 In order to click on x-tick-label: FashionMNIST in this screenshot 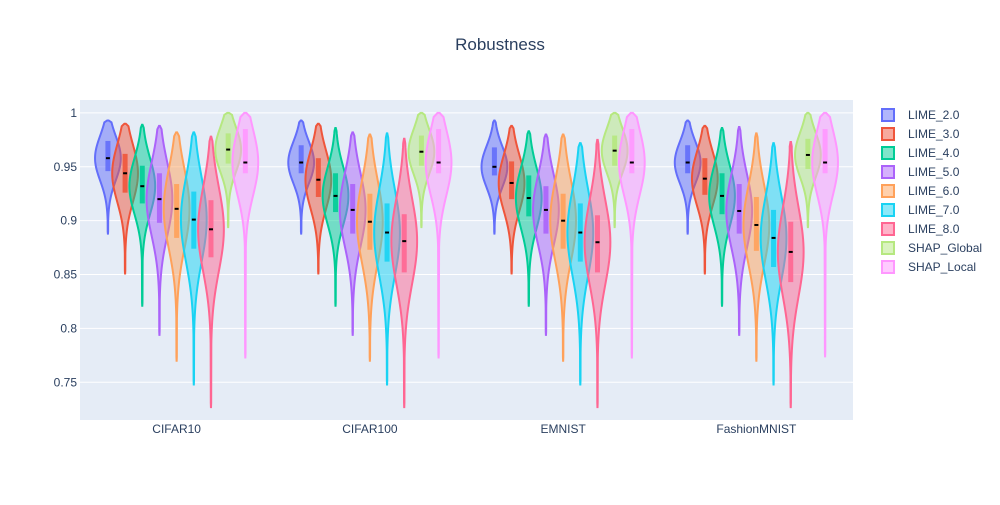, I will do `click(756, 429)`.